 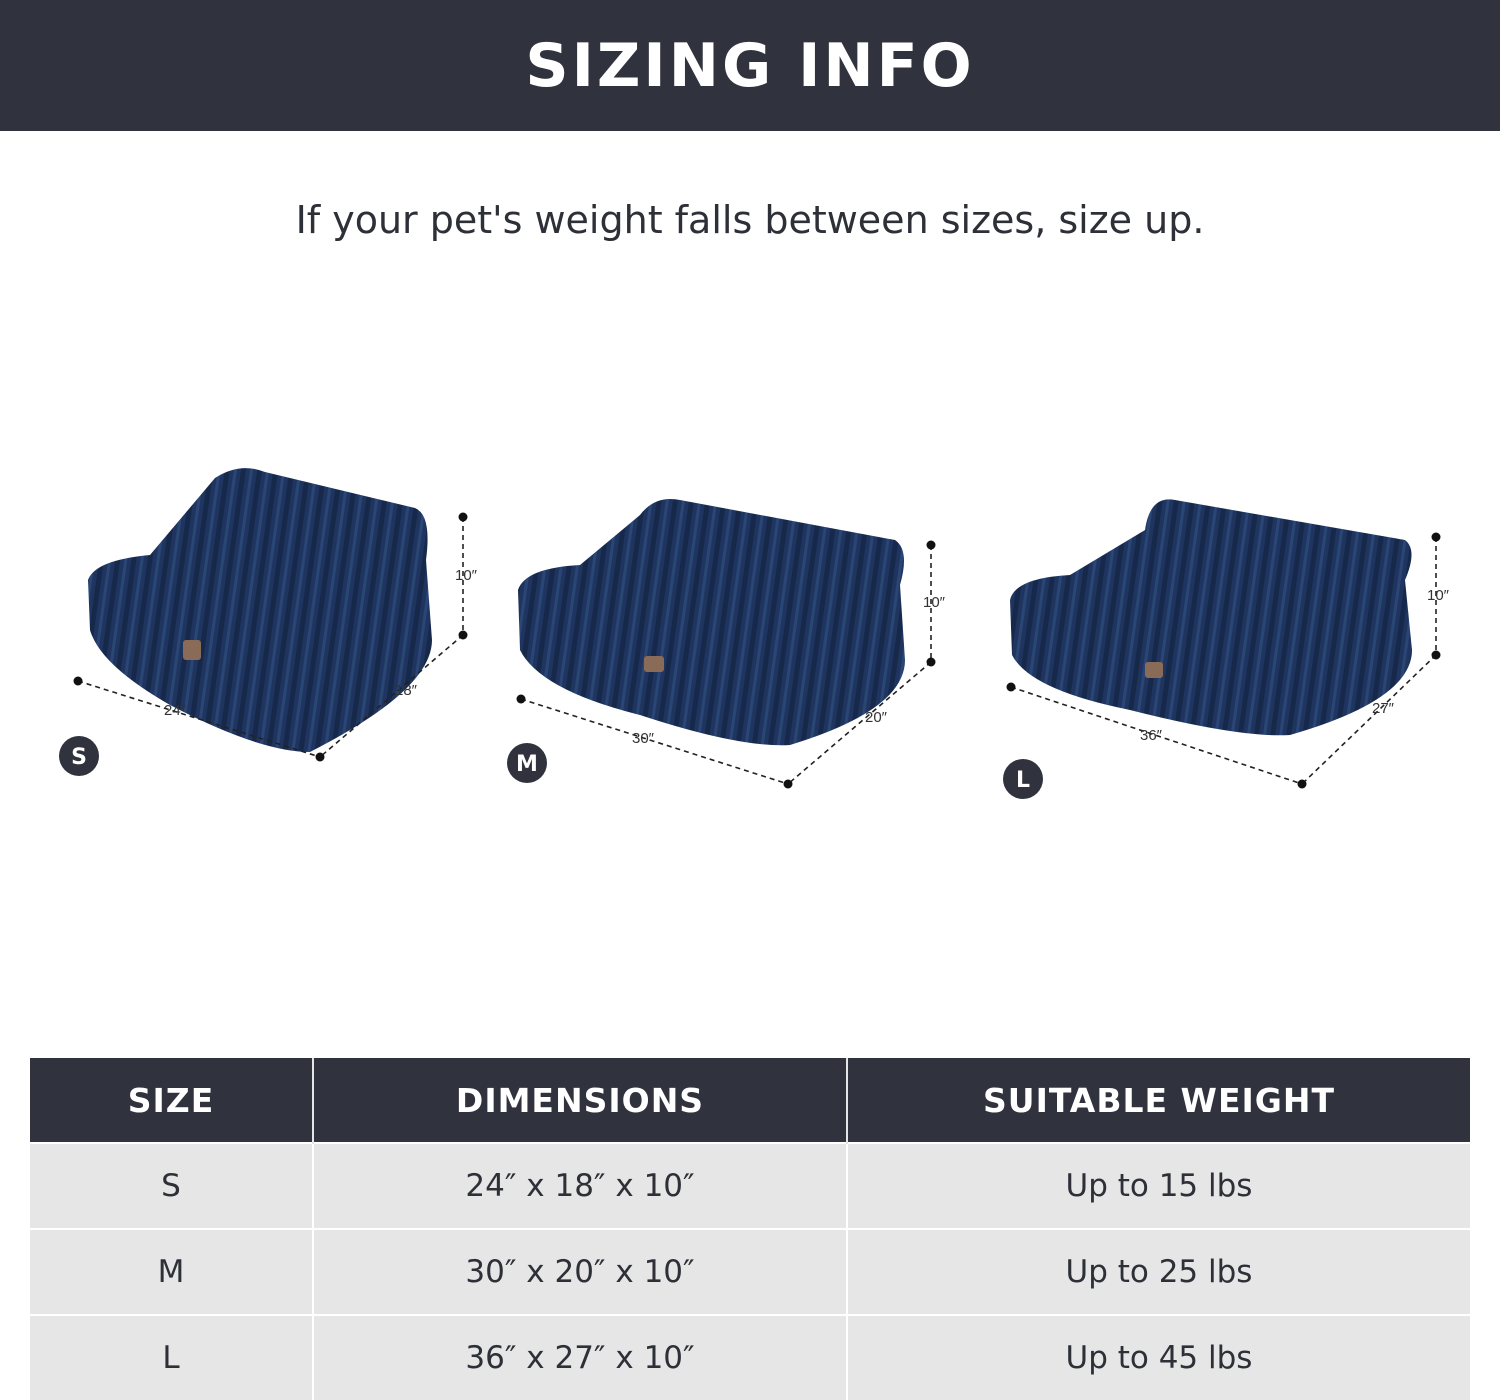 I want to click on bed-small: 10″ 18″ 24″ S, so click(x=268, y=622).